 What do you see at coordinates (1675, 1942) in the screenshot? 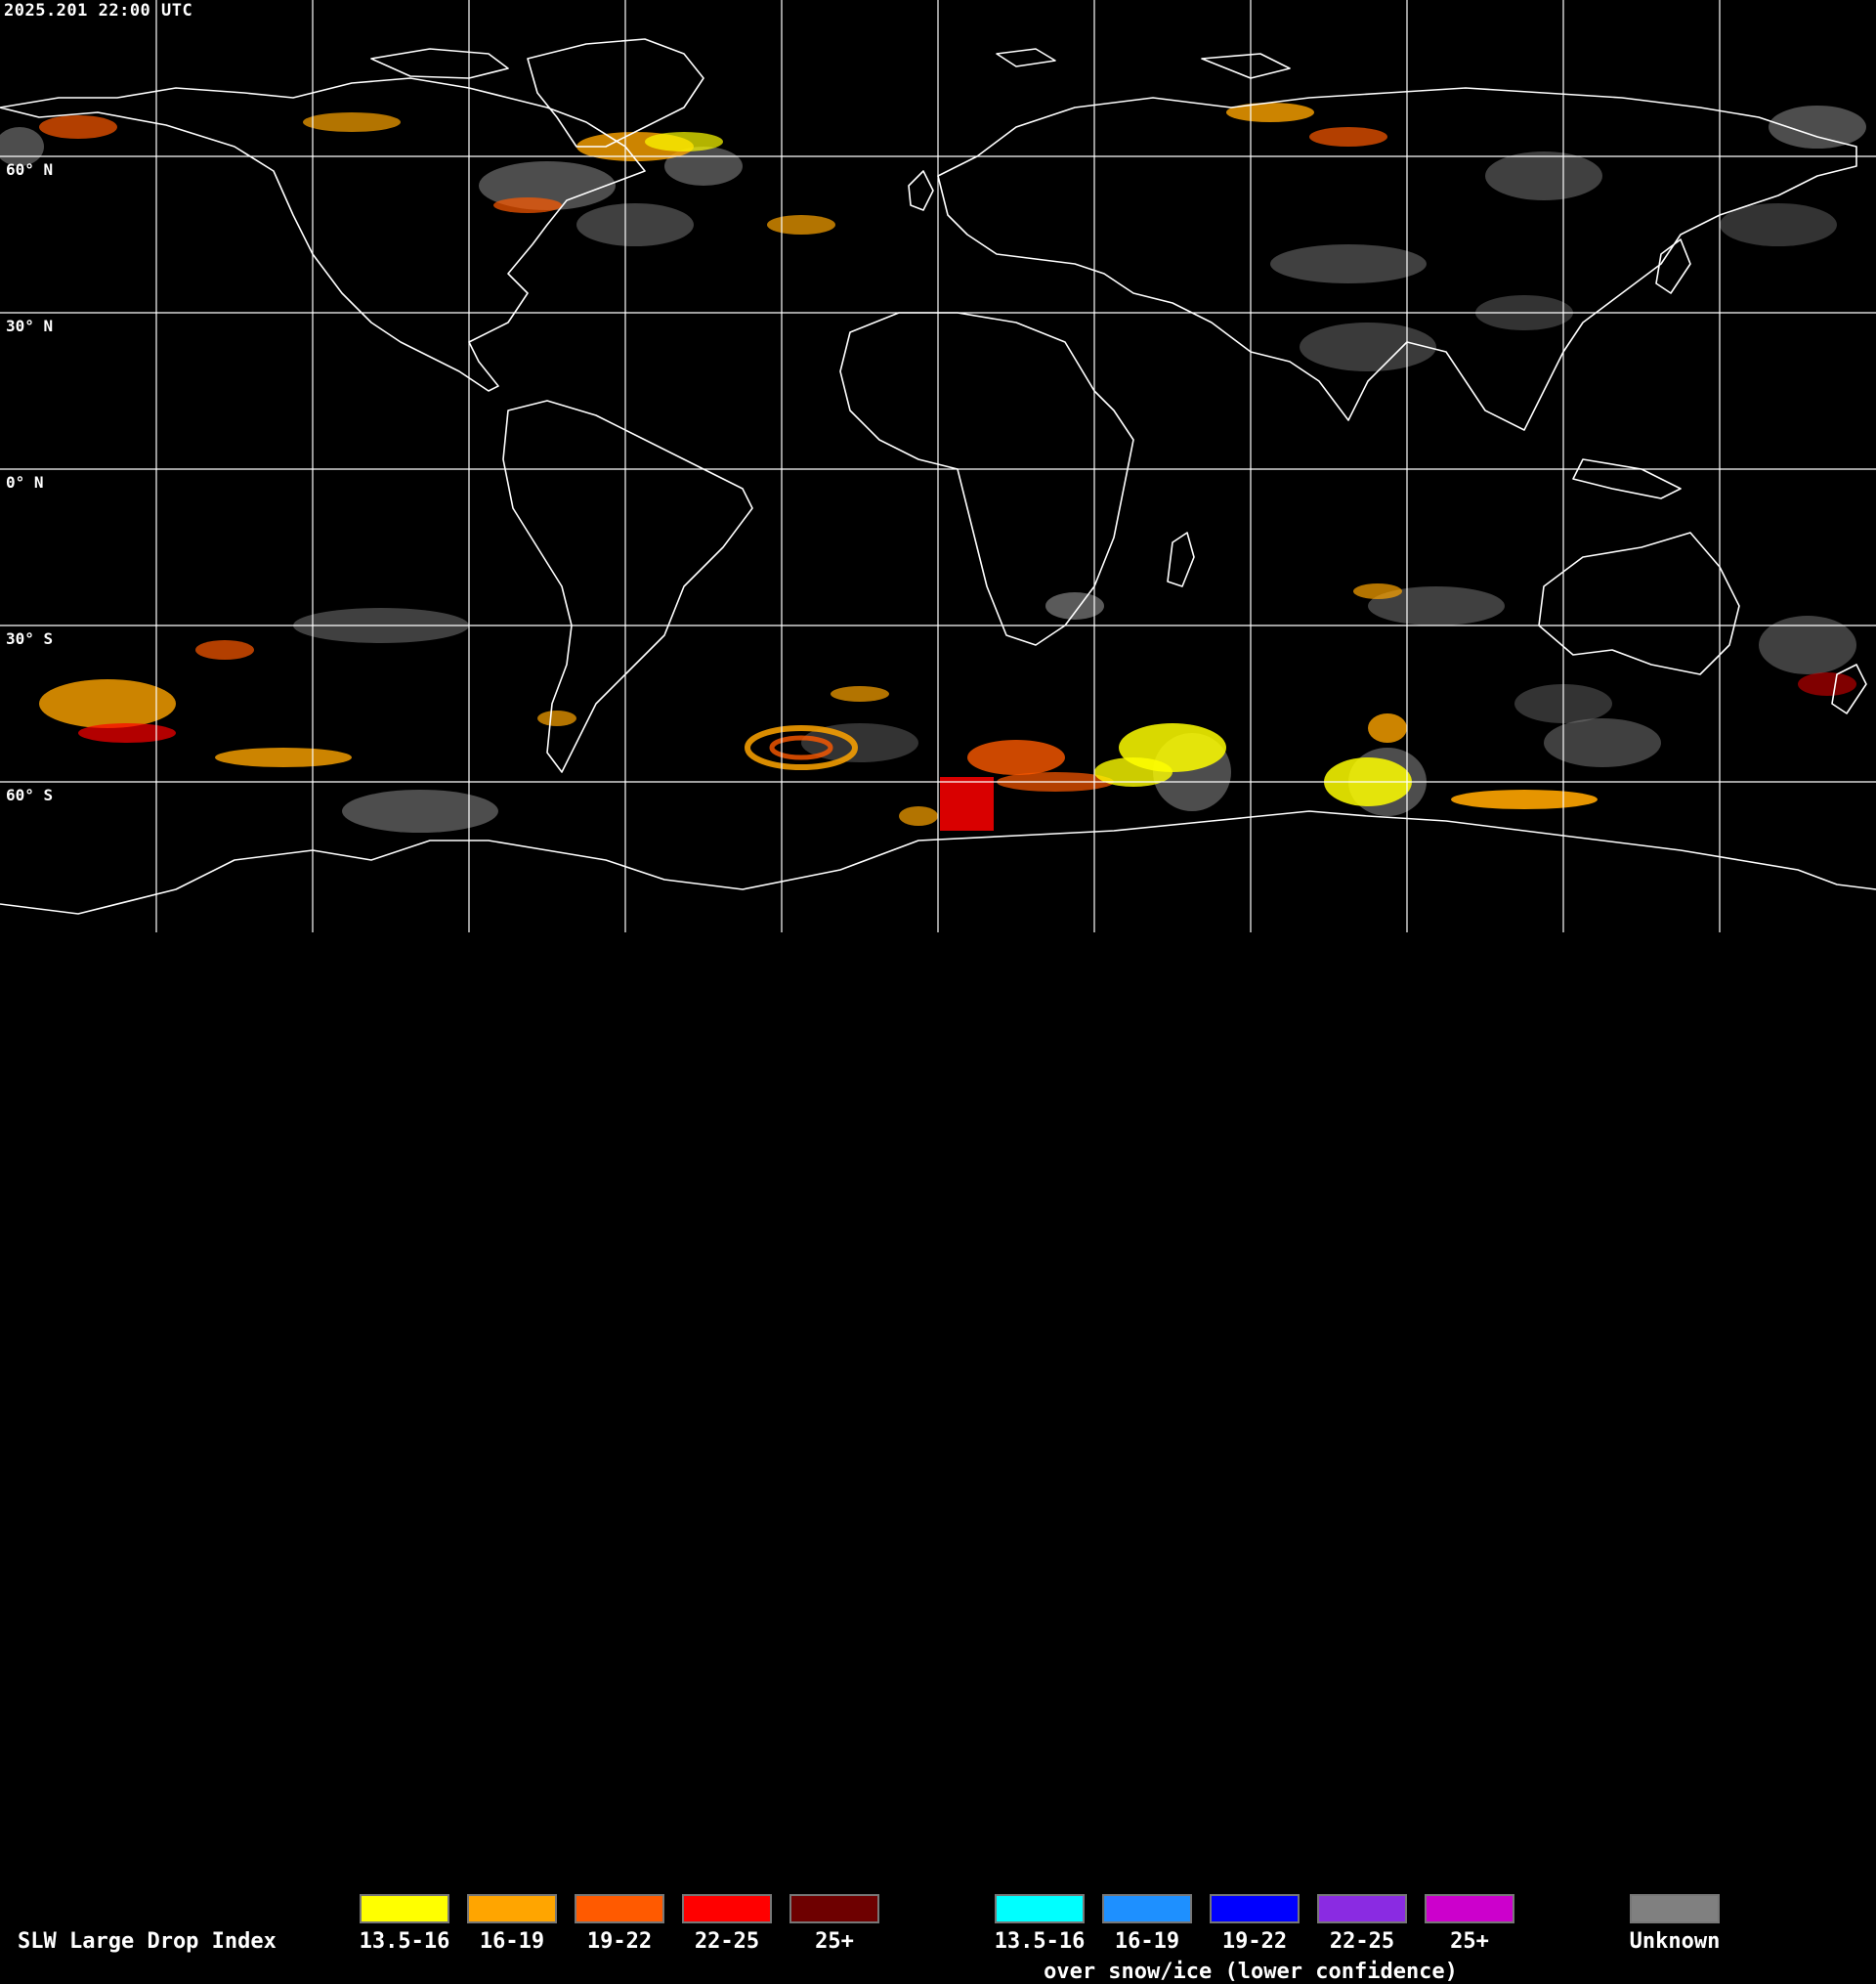
I see `legend-label-unknown: Unknown` at bounding box center [1675, 1942].